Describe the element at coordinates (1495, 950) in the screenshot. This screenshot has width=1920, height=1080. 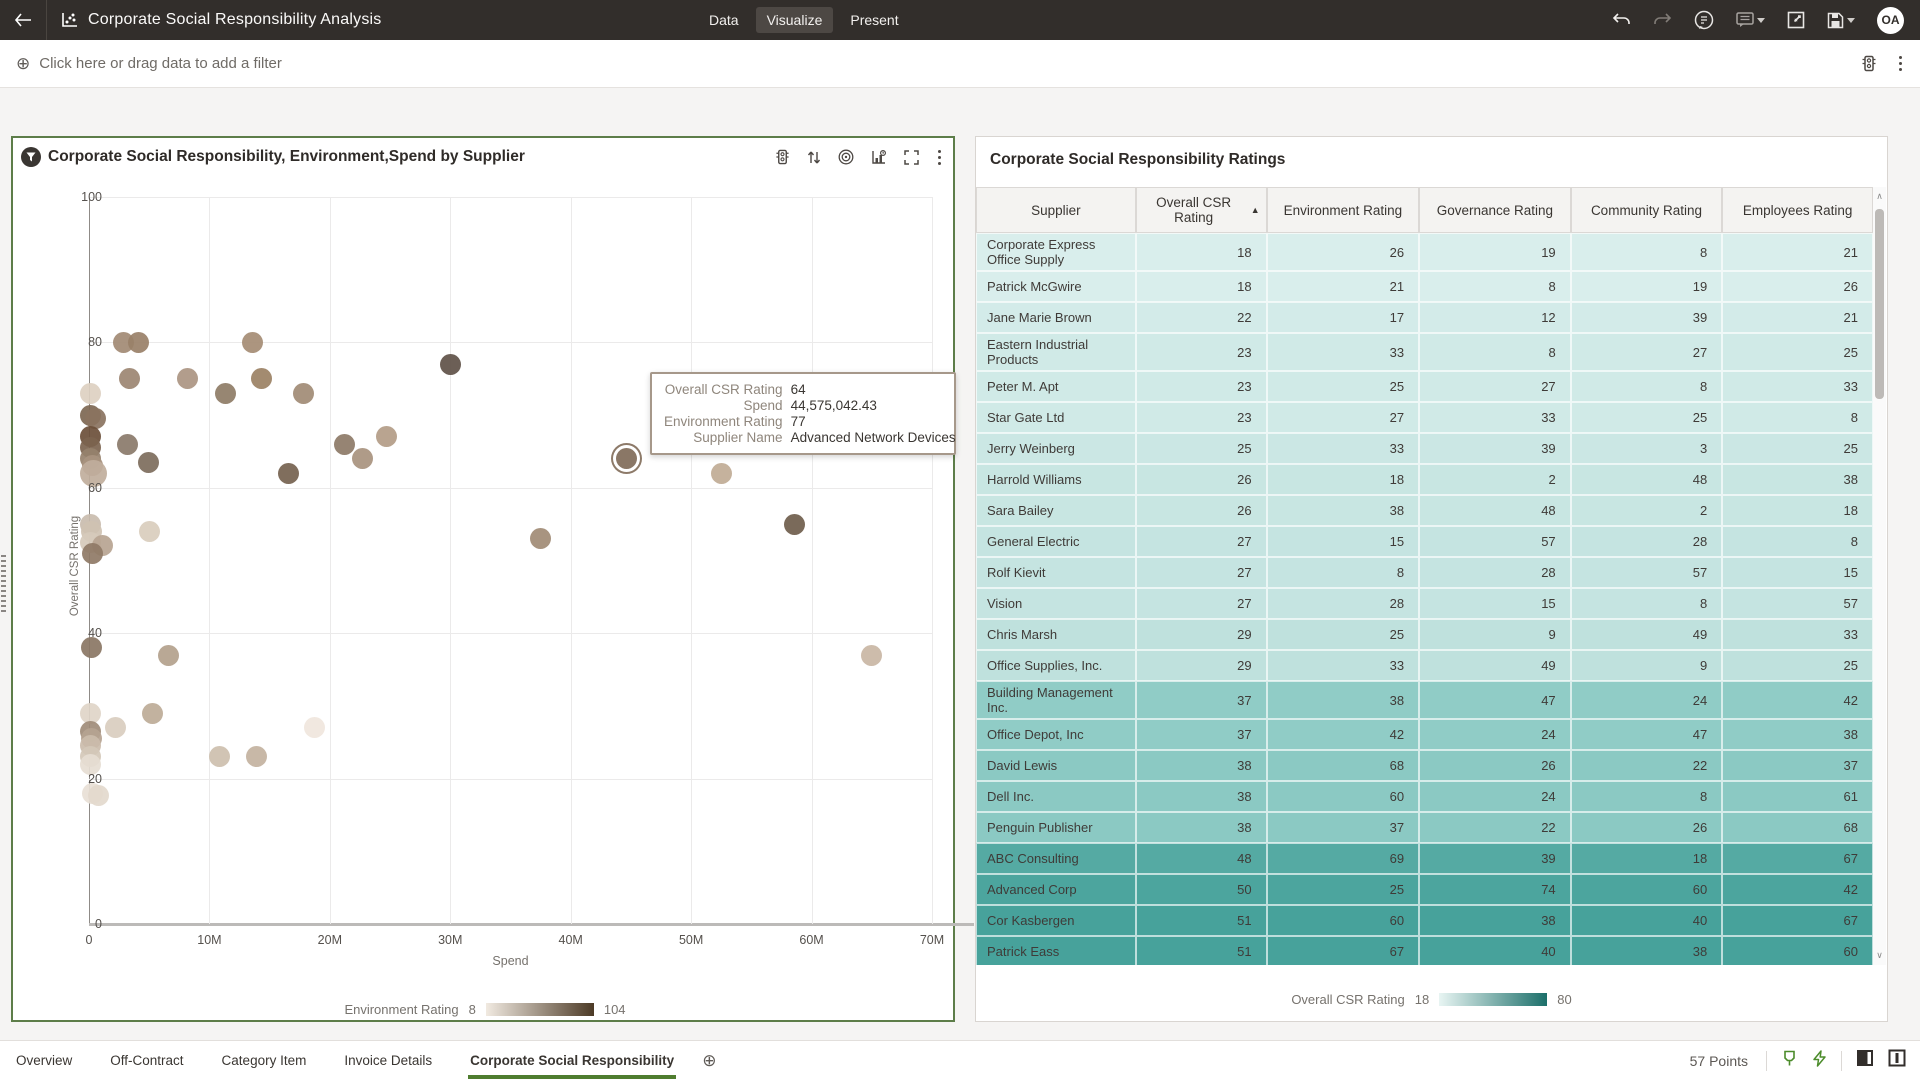
I see `table-cell-value: 40` at that location.